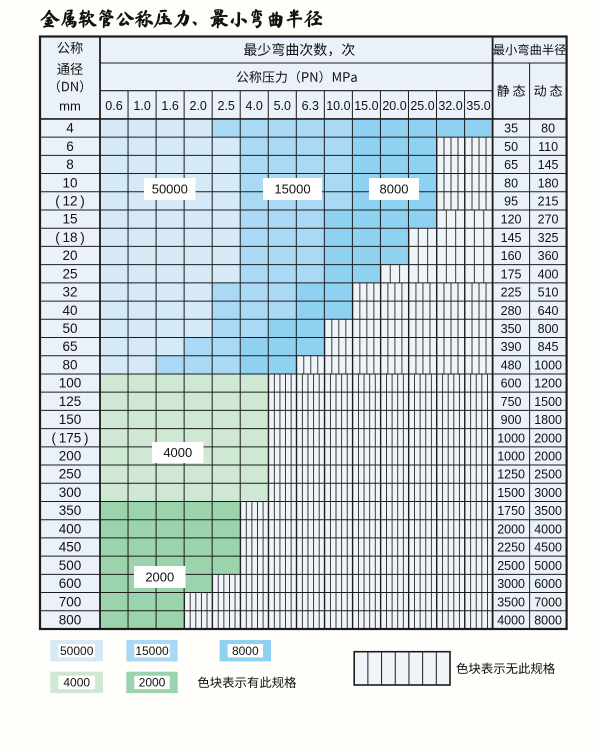  Describe the element at coordinates (548, 584) in the screenshot. I see `svg-text: 6000` at that location.